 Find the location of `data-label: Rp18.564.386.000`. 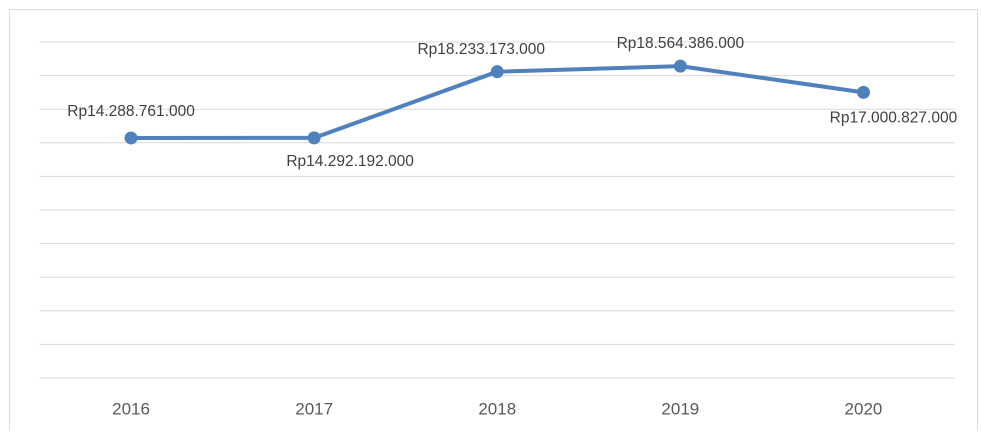

data-label: Rp18.564.386.000 is located at coordinates (681, 43).